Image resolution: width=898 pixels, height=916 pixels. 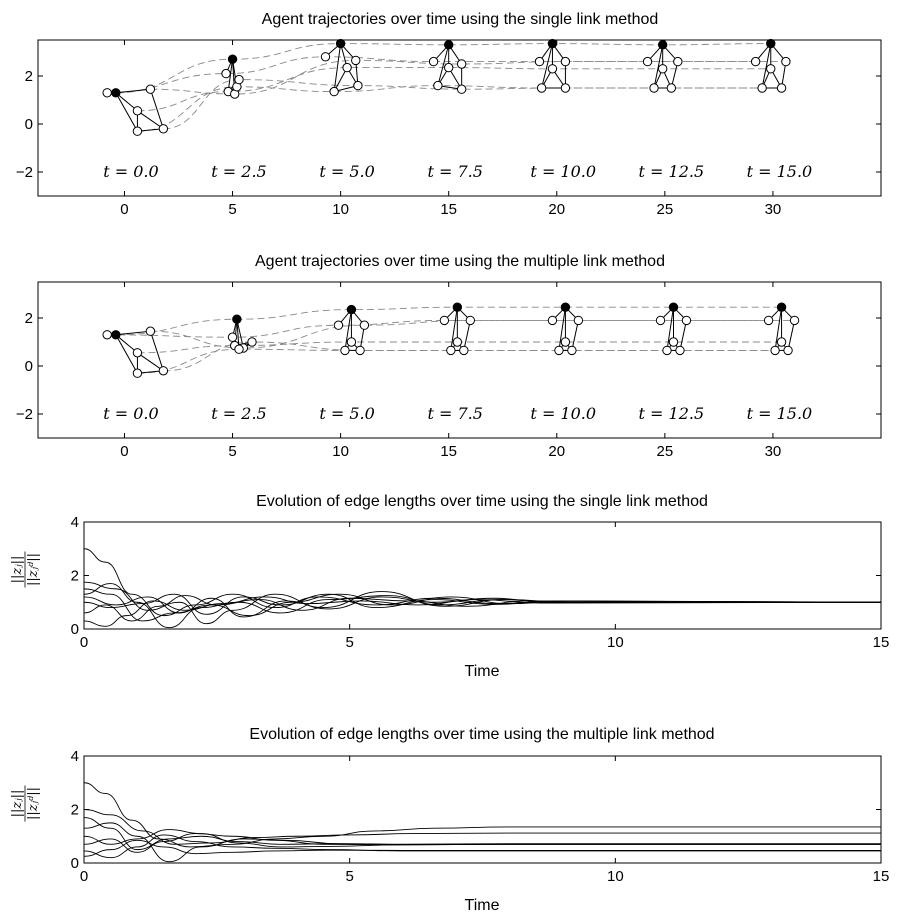 I want to click on time-label: t = 10.0, so click(x=563, y=413).